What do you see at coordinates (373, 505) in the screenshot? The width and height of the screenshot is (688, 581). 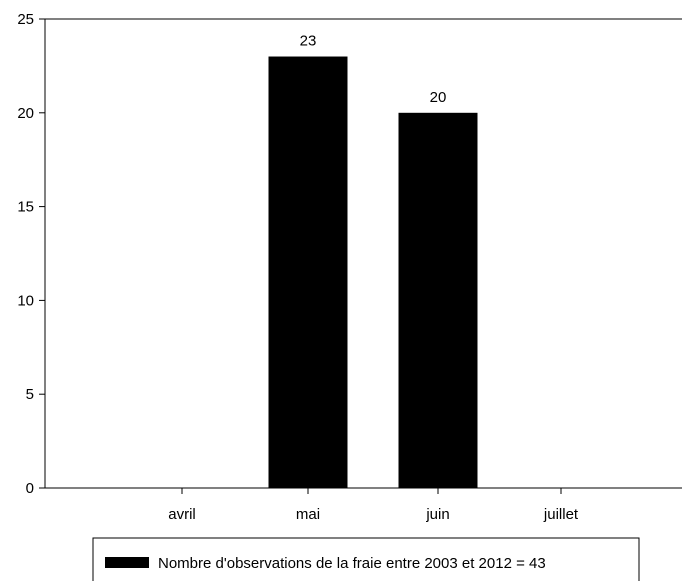 I see `x-axis-ticks: avril mai juin juillet` at bounding box center [373, 505].